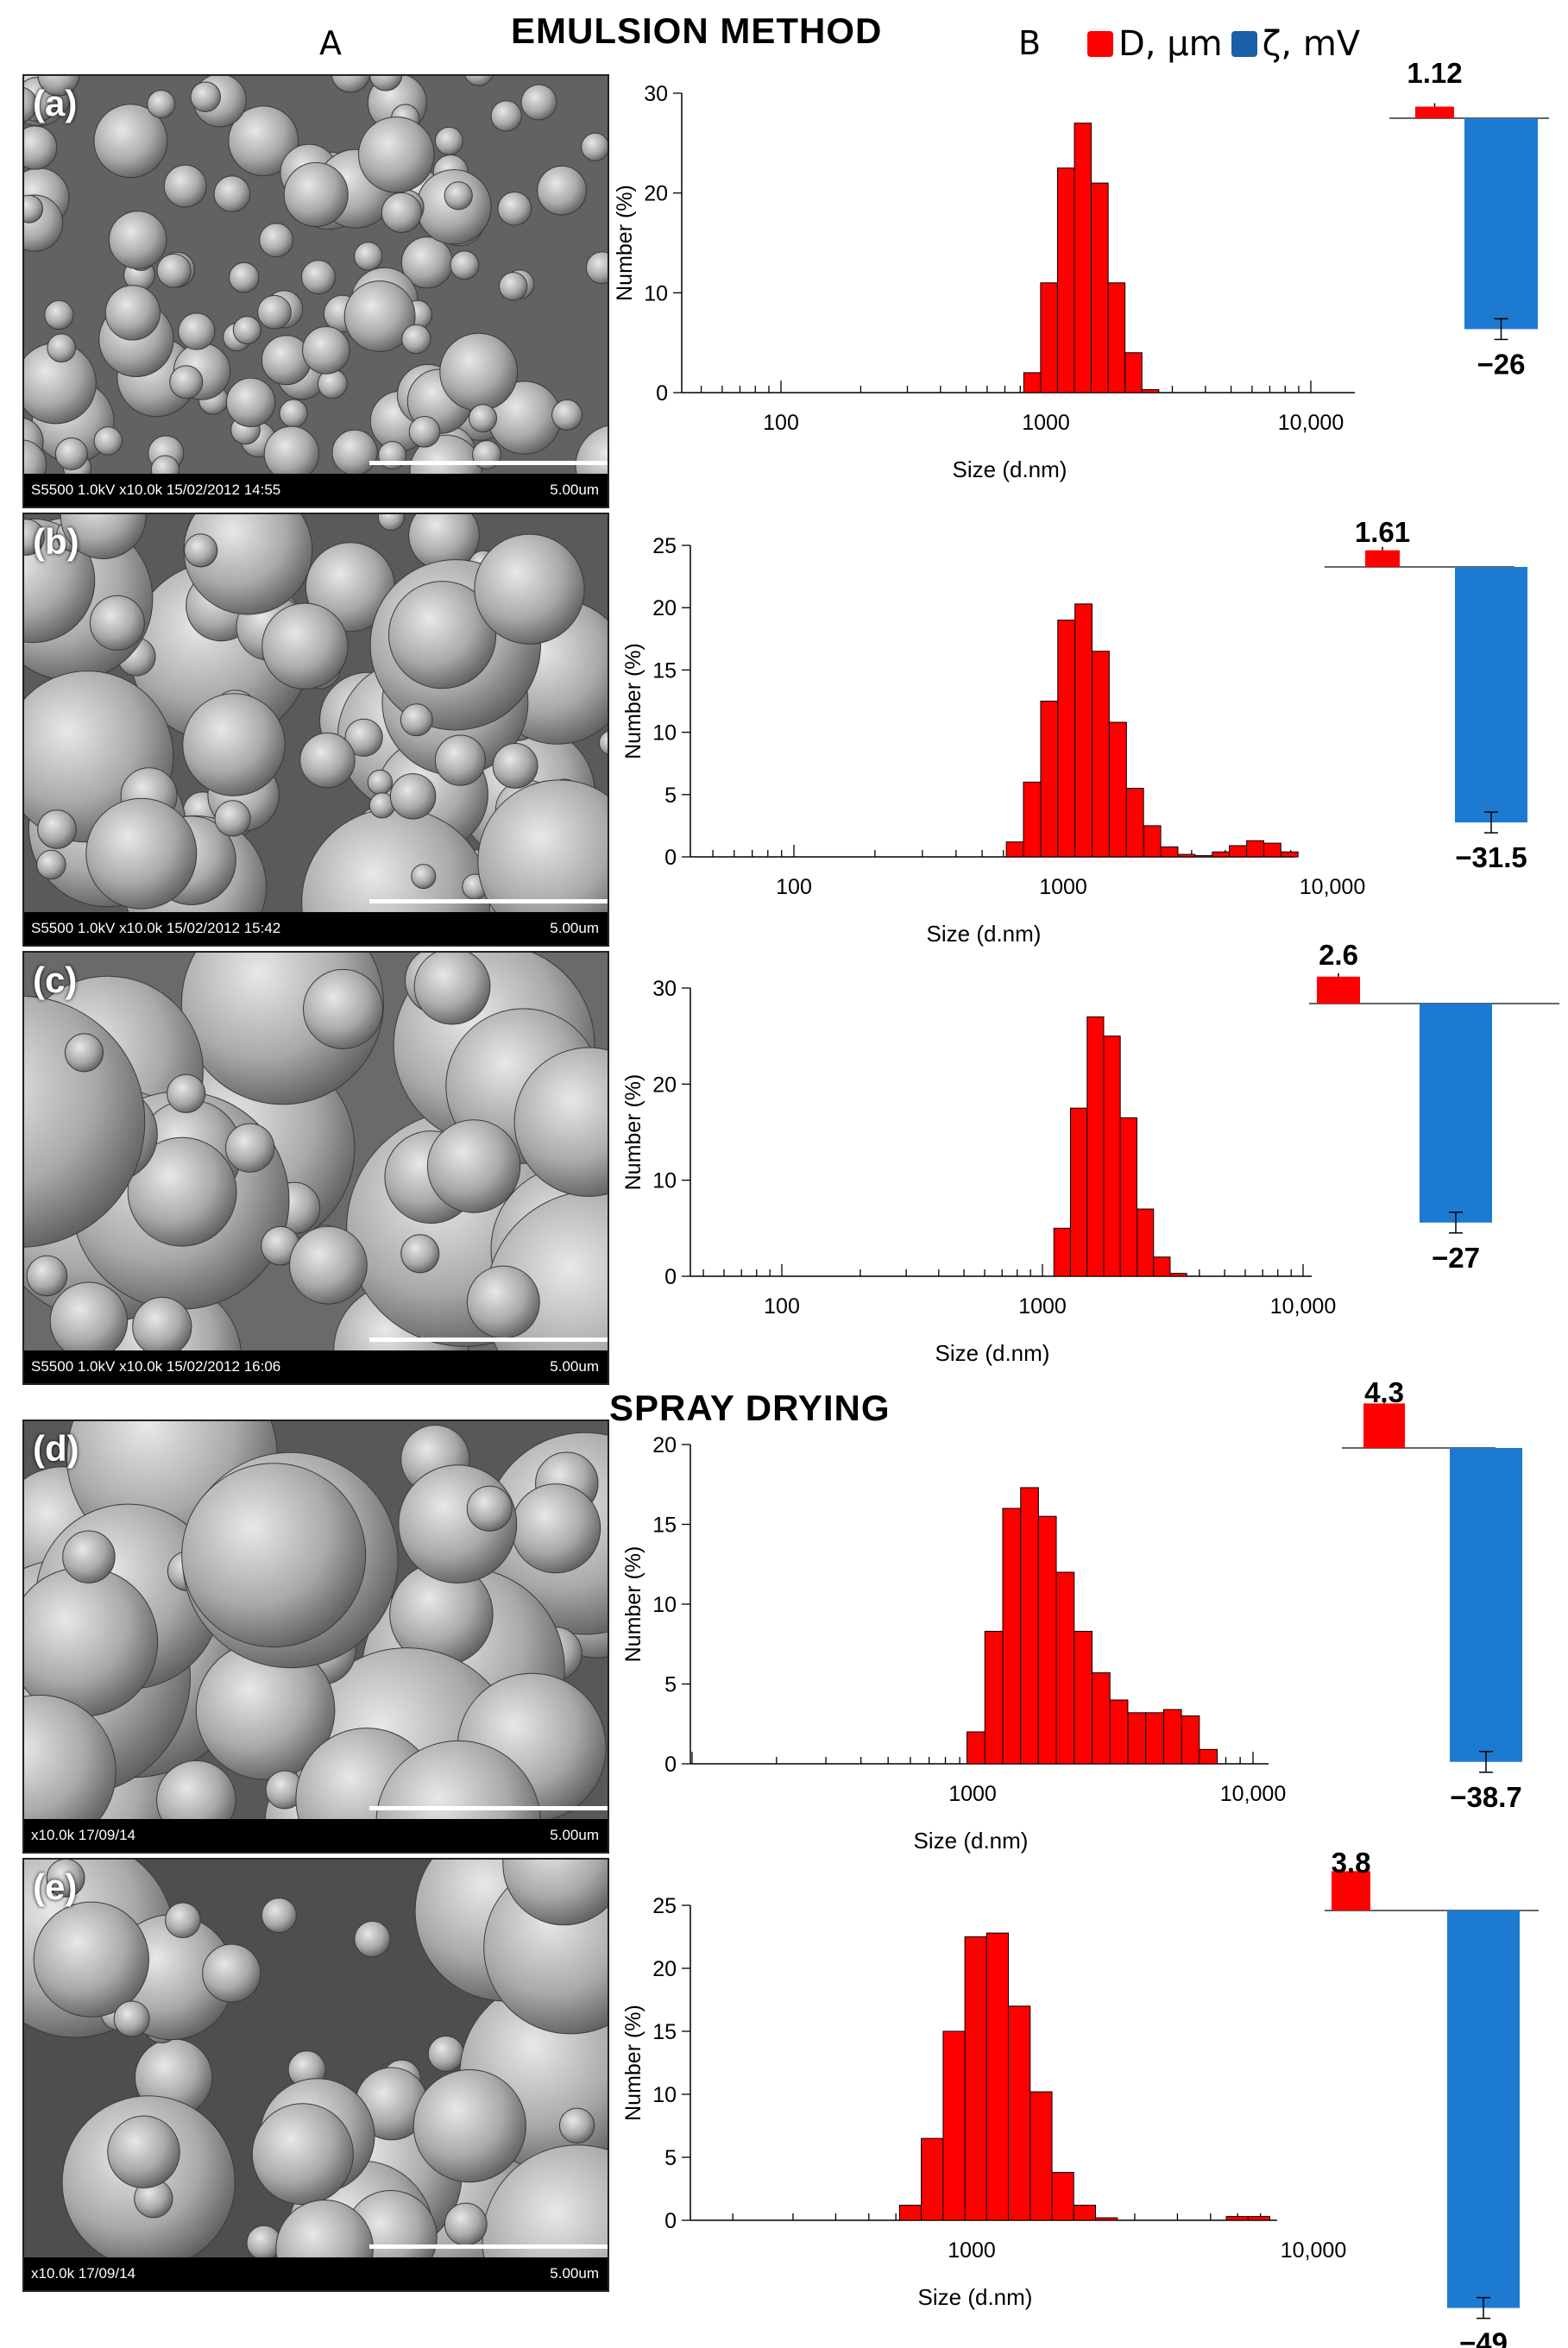  What do you see at coordinates (670, 1685) in the screenshot?
I see `y-tick-label-3: 5` at bounding box center [670, 1685].